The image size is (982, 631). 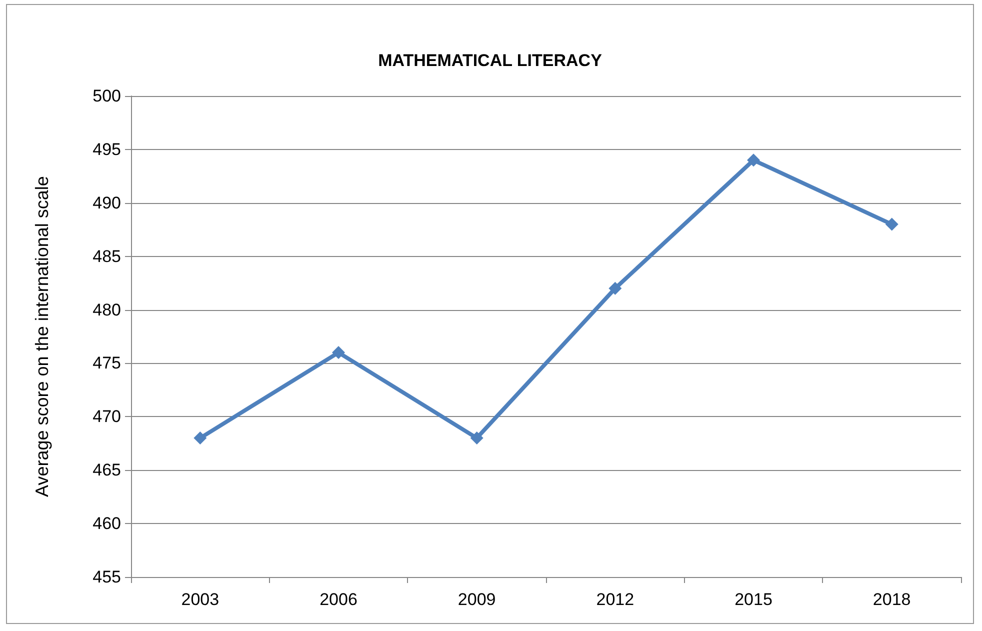 I want to click on y-tick-label: 500, so click(x=106, y=96).